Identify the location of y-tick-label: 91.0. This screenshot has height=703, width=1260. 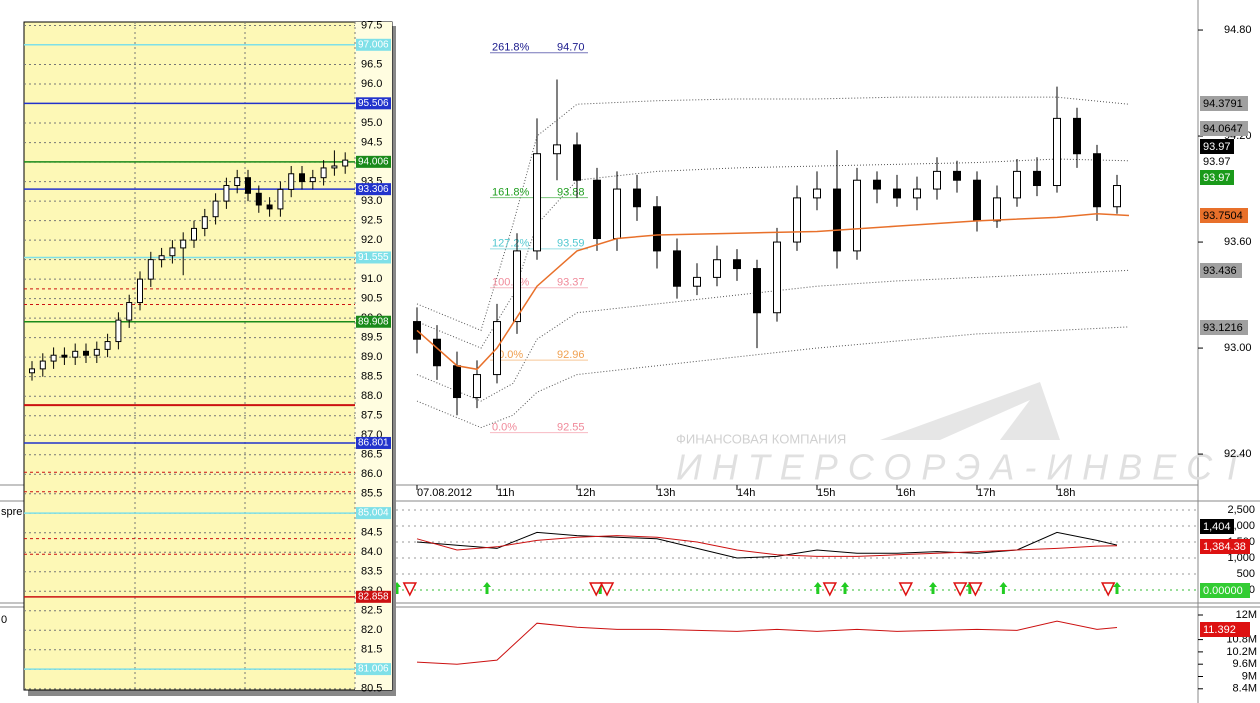
(371, 279).